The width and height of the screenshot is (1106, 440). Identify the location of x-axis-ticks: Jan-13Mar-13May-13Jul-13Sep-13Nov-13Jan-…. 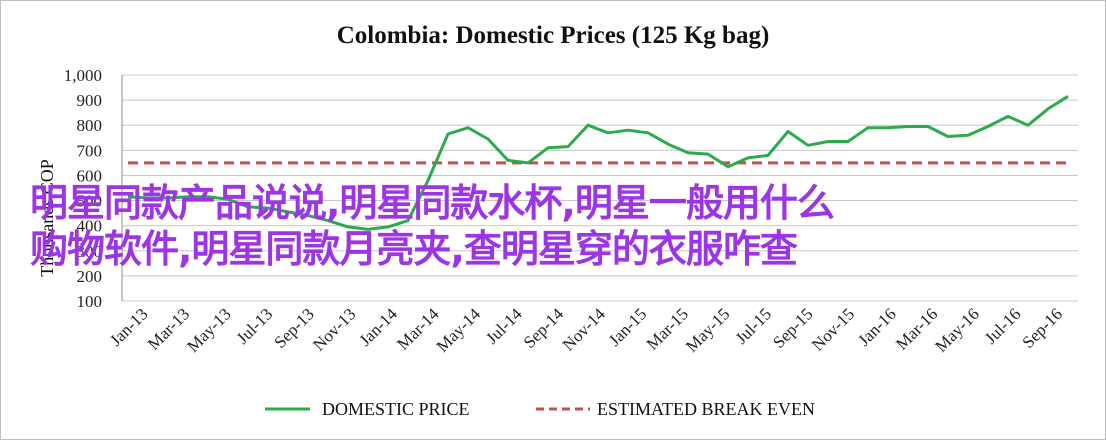
(586, 330).